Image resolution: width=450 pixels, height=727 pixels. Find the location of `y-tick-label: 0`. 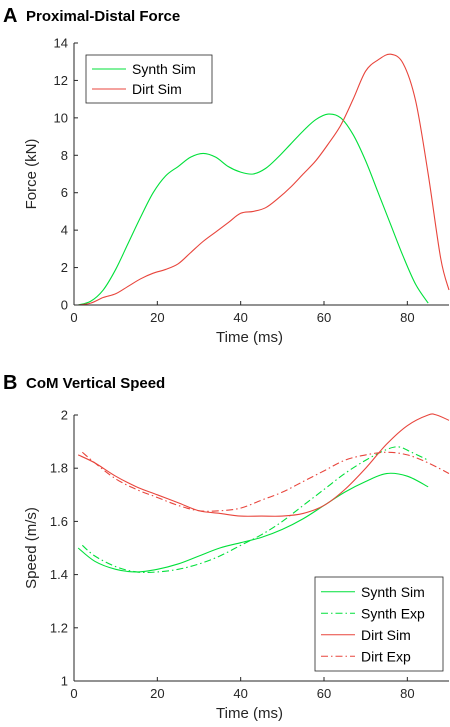

y-tick-label: 0 is located at coordinates (64, 305).